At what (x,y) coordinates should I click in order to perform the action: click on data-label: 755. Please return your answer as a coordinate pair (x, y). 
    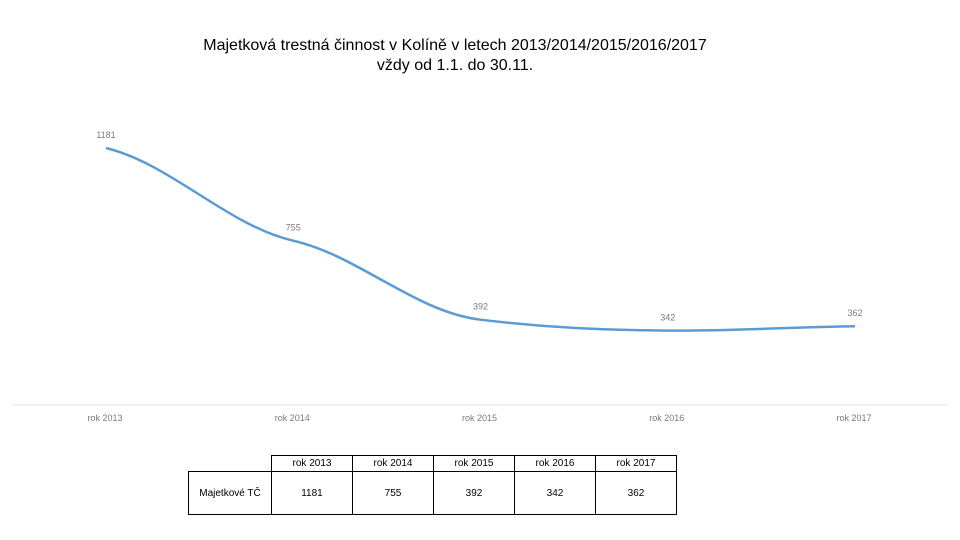
    Looking at the image, I should click on (293, 228).